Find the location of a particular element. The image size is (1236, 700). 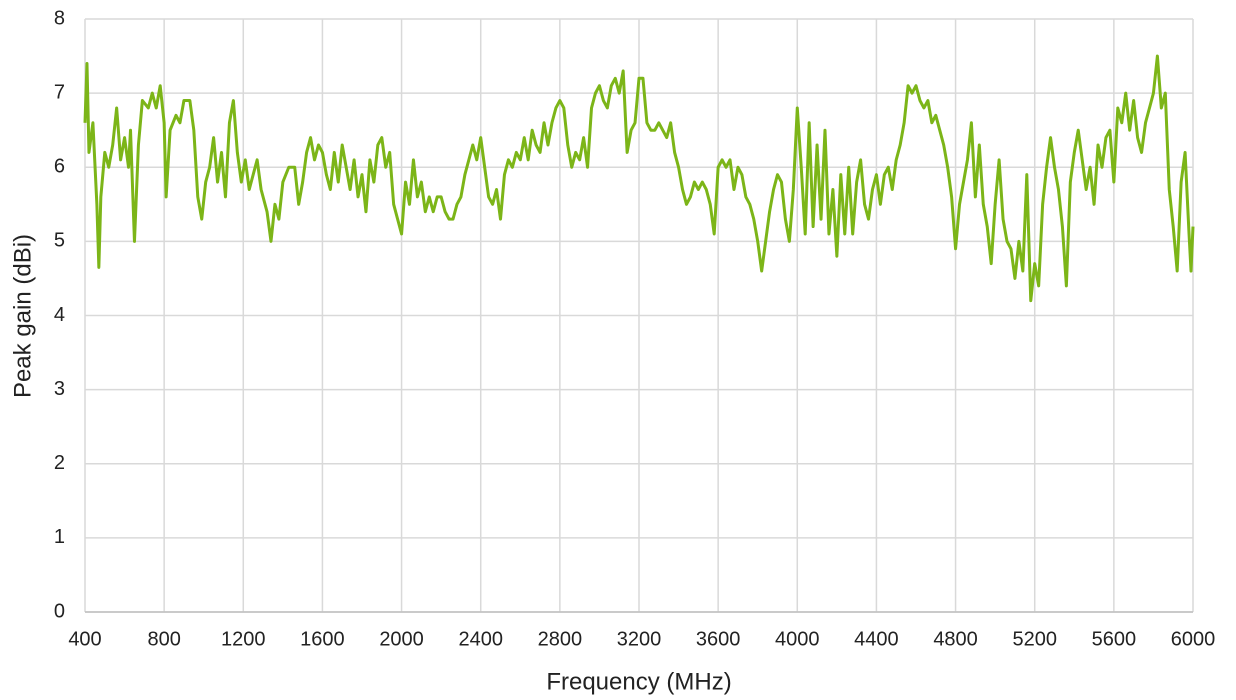

x-tick-label: 1600 is located at coordinates (322, 639).